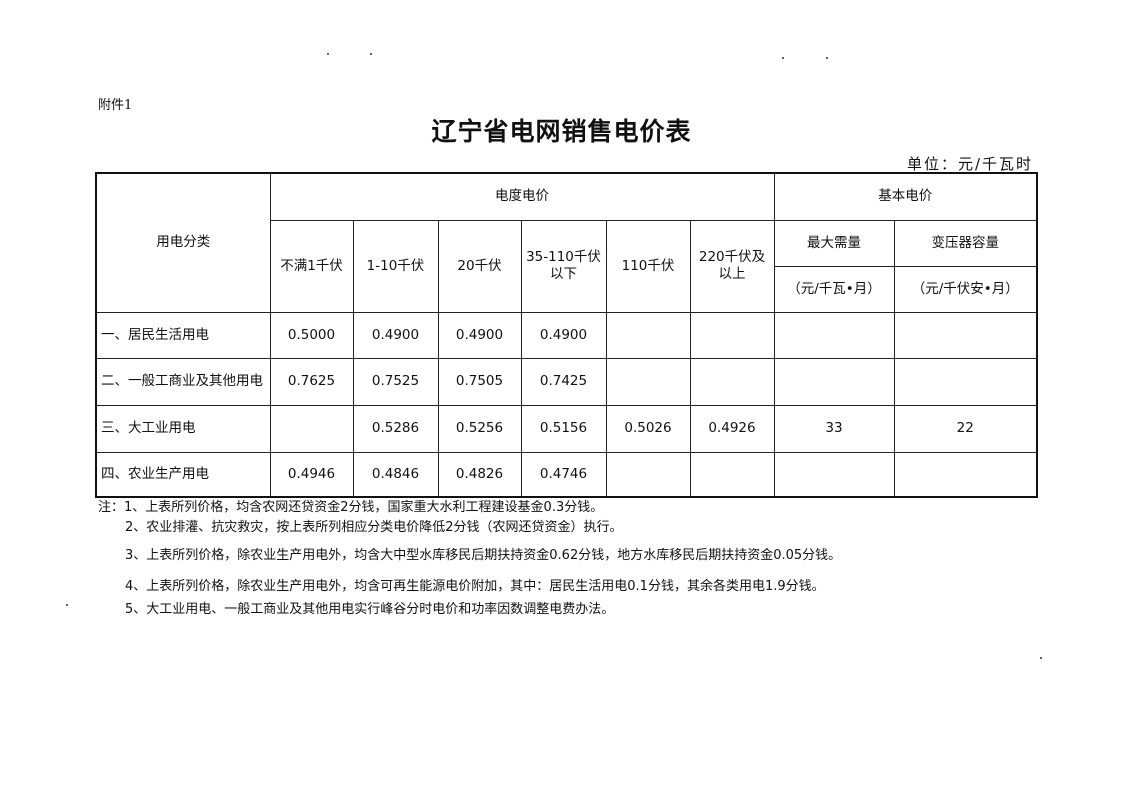 Image resolution: width=1123 pixels, height=793 pixels. I want to click on row-category: 一、居民生活用电, so click(183, 335).